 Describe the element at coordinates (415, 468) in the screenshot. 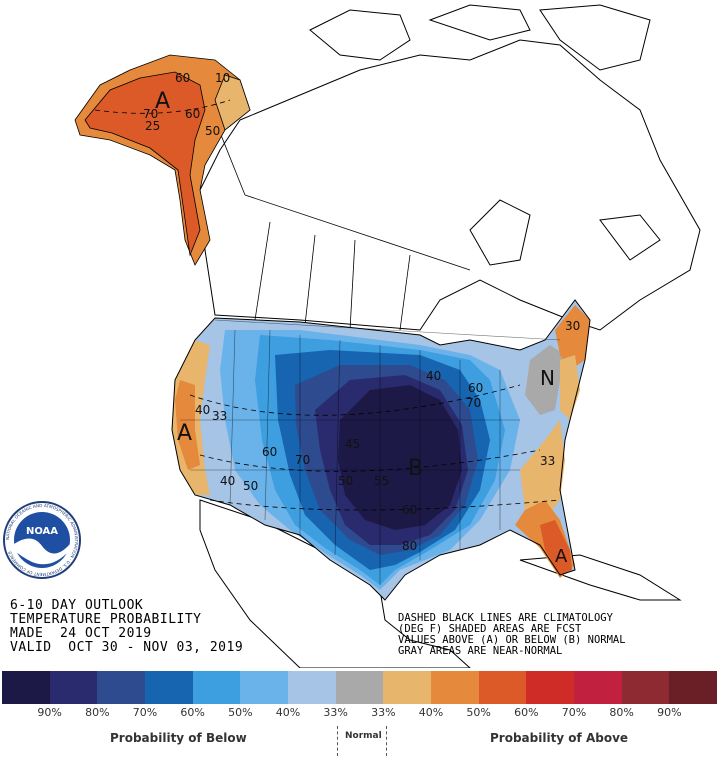

I see `central-category-label: B` at that location.